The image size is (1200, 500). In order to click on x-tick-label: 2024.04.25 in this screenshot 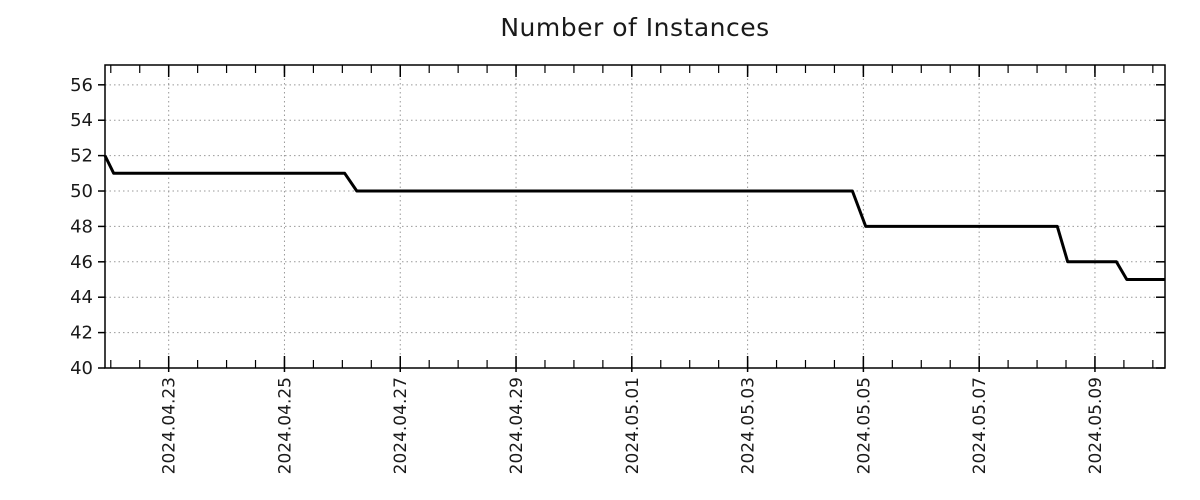, I will do `click(285, 425)`.